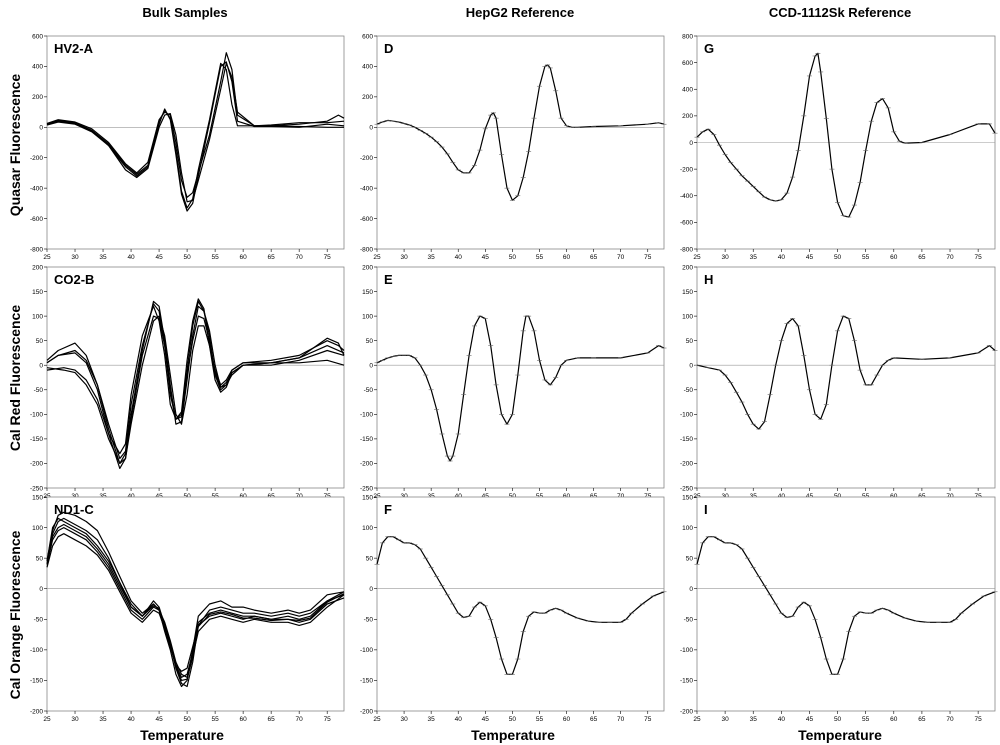 The height and width of the screenshot is (745, 1000). Describe the element at coordinates (369, 390) in the screenshot. I see `y-tick-label: -50` at that location.